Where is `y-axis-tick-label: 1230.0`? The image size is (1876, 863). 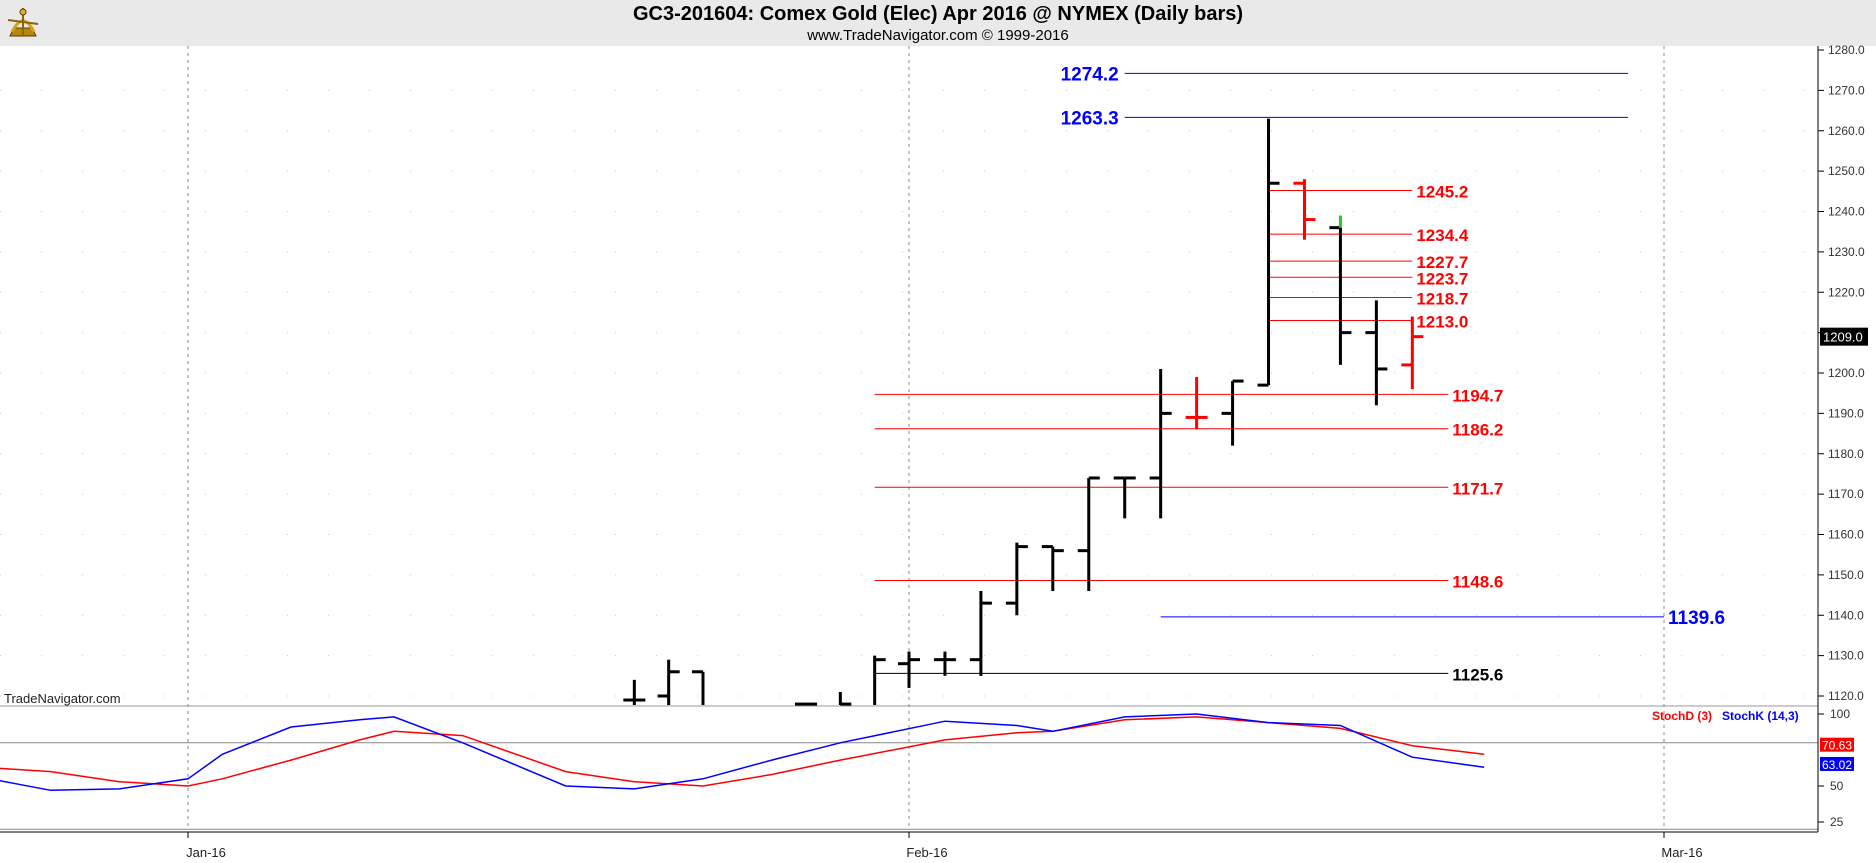
y-axis-tick-label: 1230.0 is located at coordinates (1846, 252).